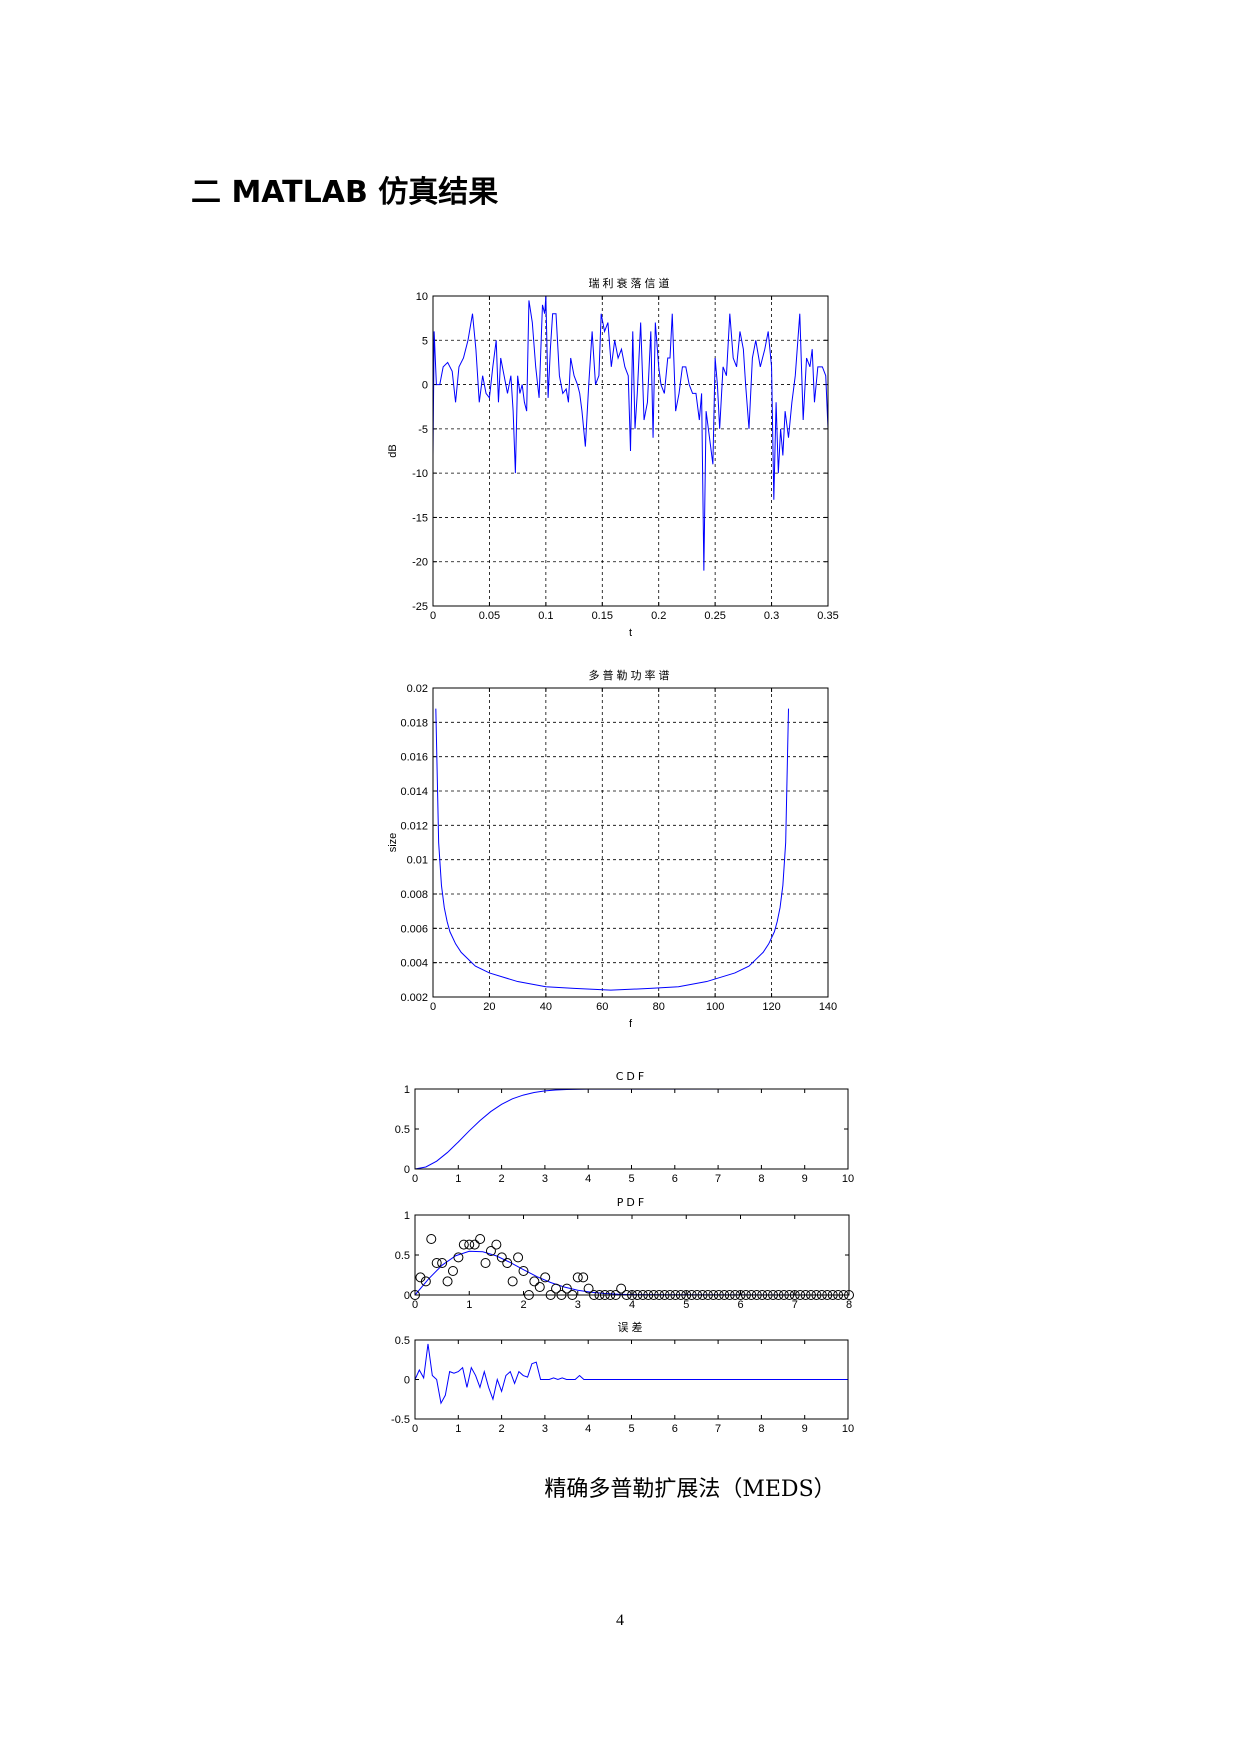  Describe the element at coordinates (602, 1007) in the screenshot. I see `x-tick-label: 60` at that location.